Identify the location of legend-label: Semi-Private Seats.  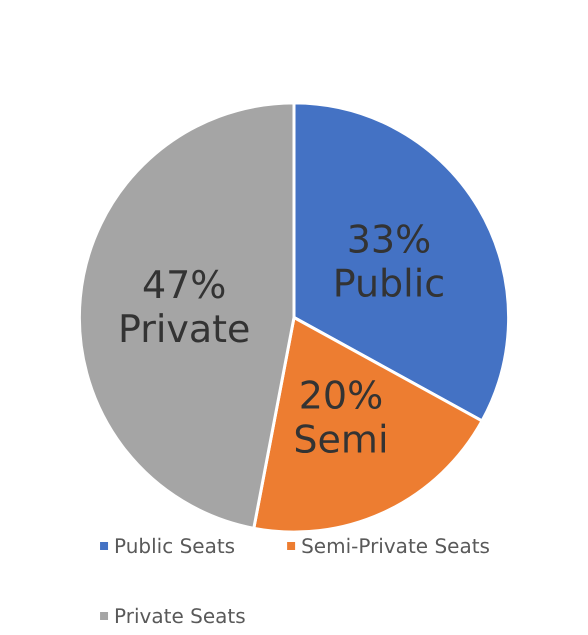
(395, 546).